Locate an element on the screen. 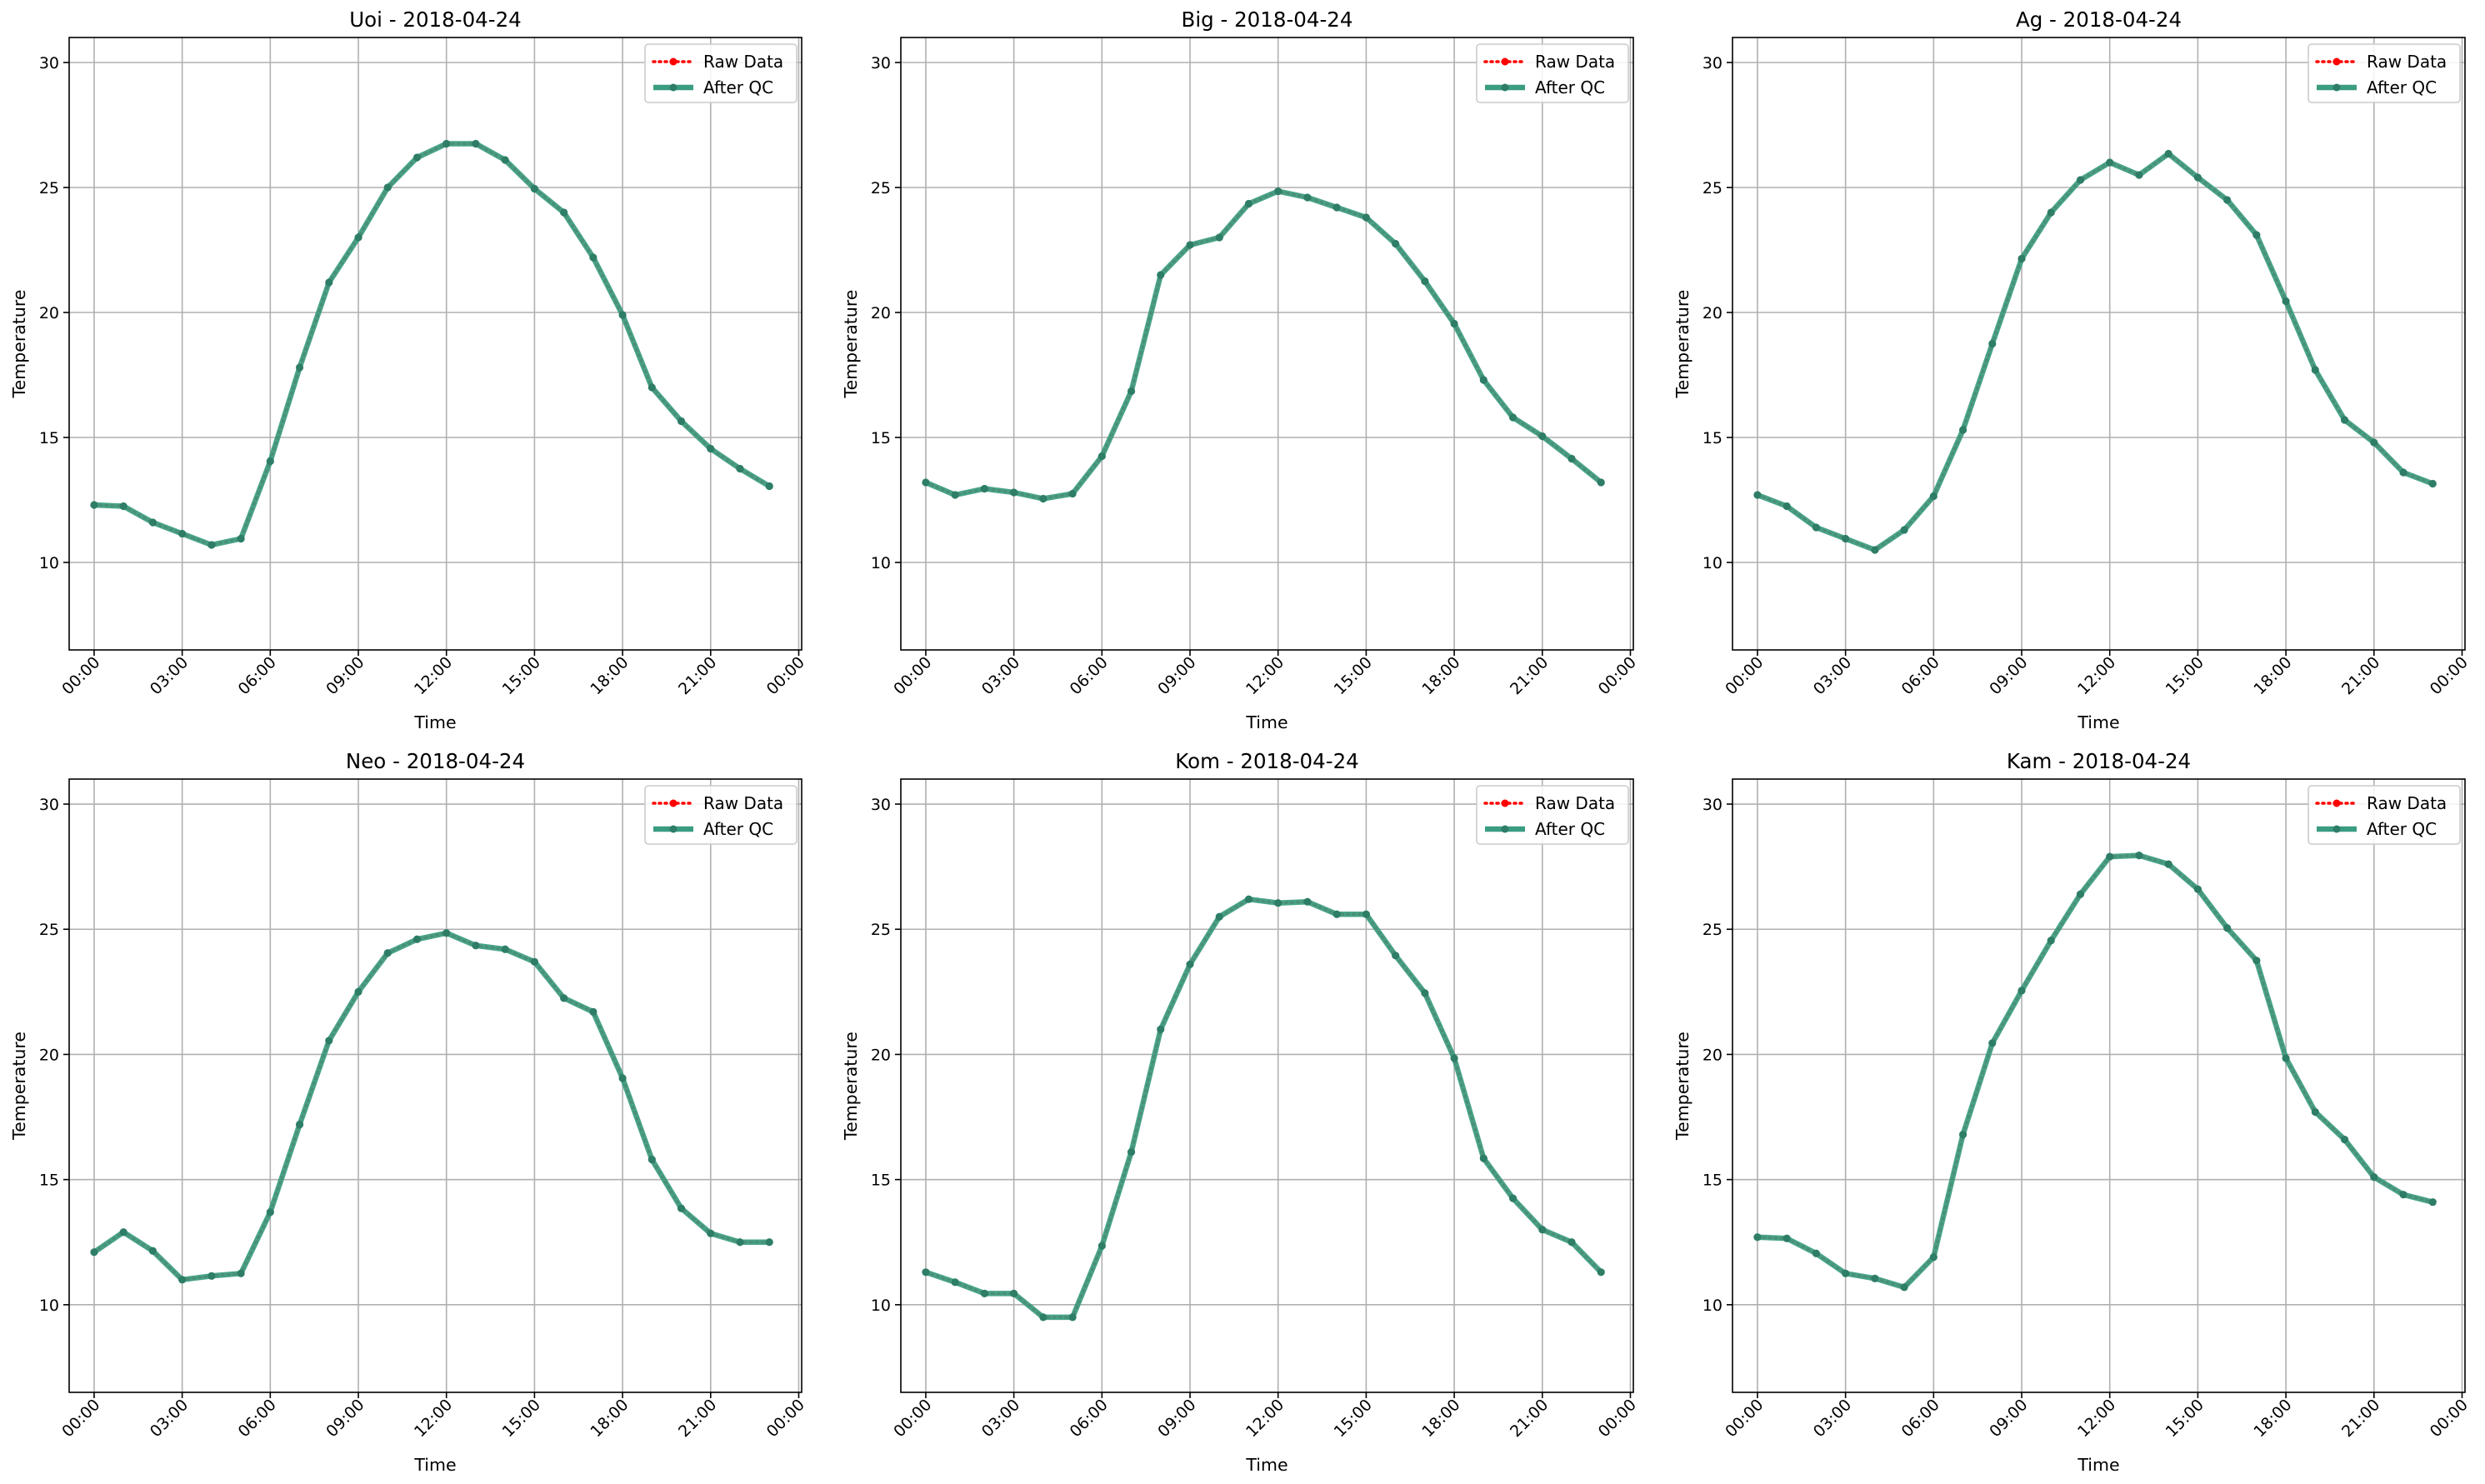 This screenshot has width=2485, height=1484. y-tick-label: 30 is located at coordinates (881, 63).